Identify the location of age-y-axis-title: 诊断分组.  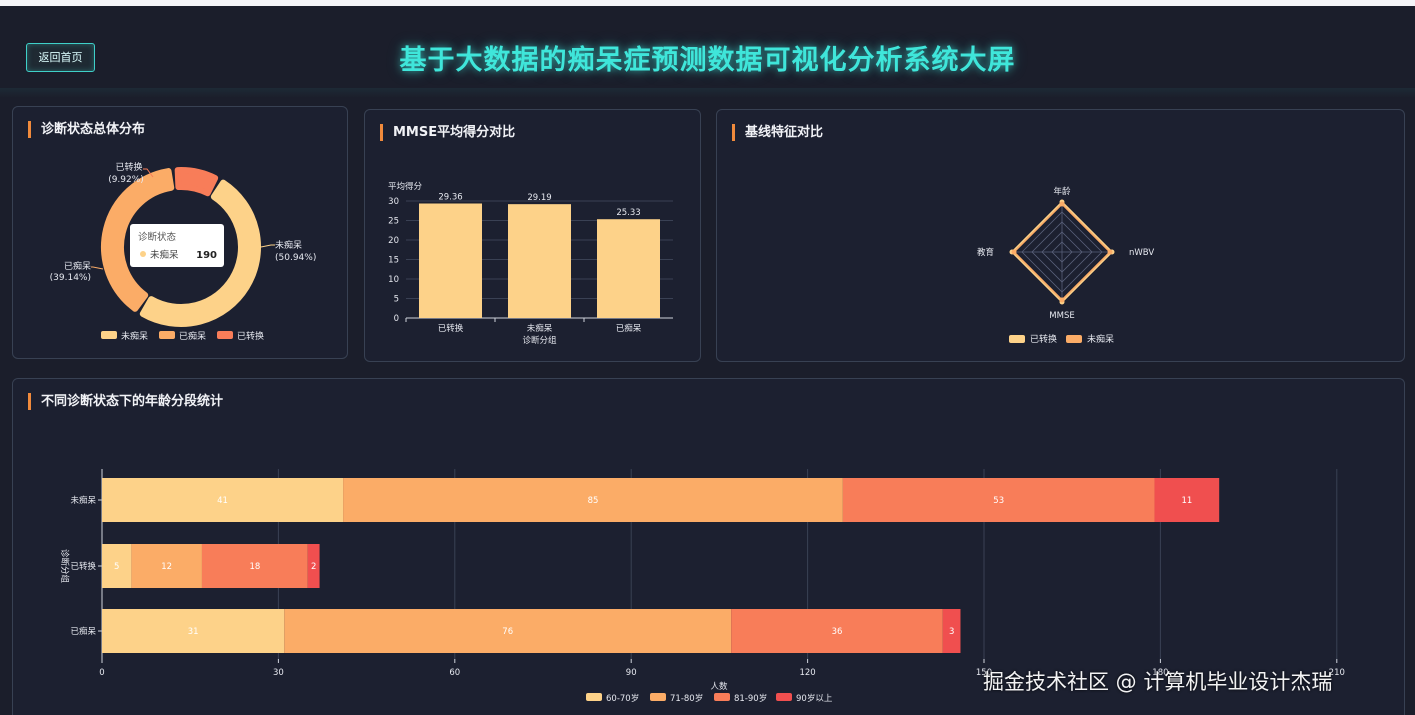
(64, 566).